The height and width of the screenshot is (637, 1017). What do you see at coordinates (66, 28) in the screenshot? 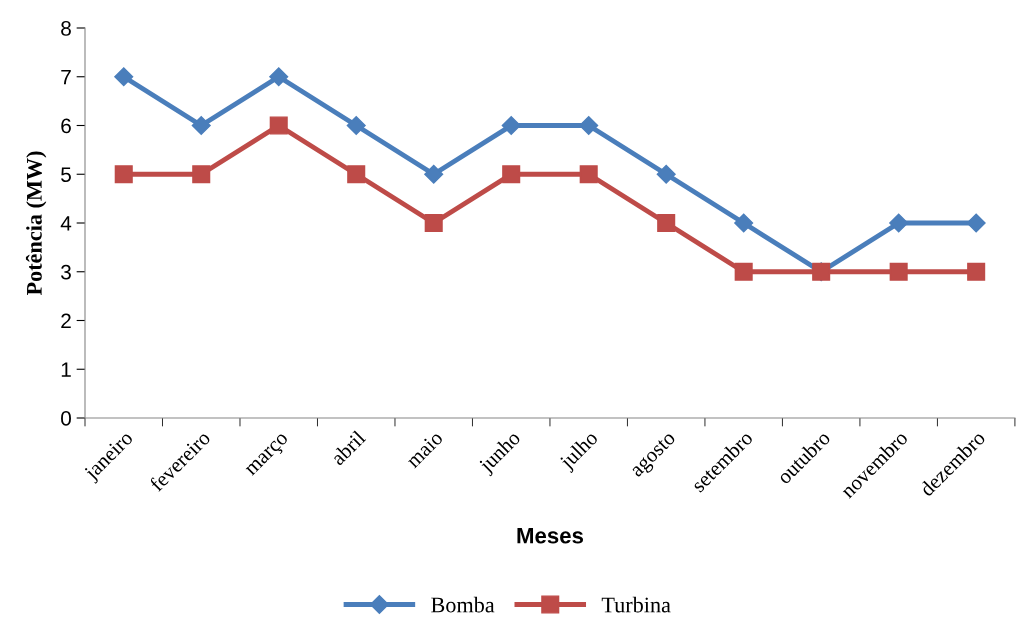
I see `y-tick-label: 8` at bounding box center [66, 28].